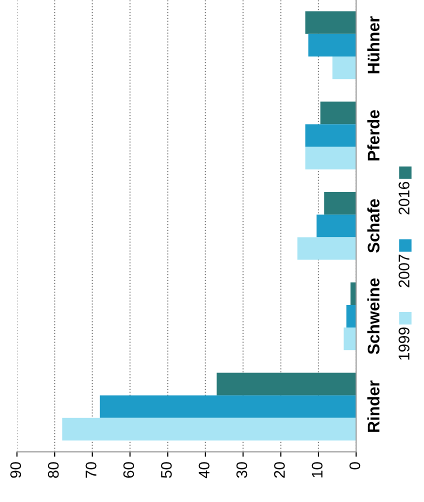 The width and height of the screenshot is (424, 502). Describe the element at coordinates (373, 316) in the screenshot. I see `y-tick-label: Schweine` at that location.